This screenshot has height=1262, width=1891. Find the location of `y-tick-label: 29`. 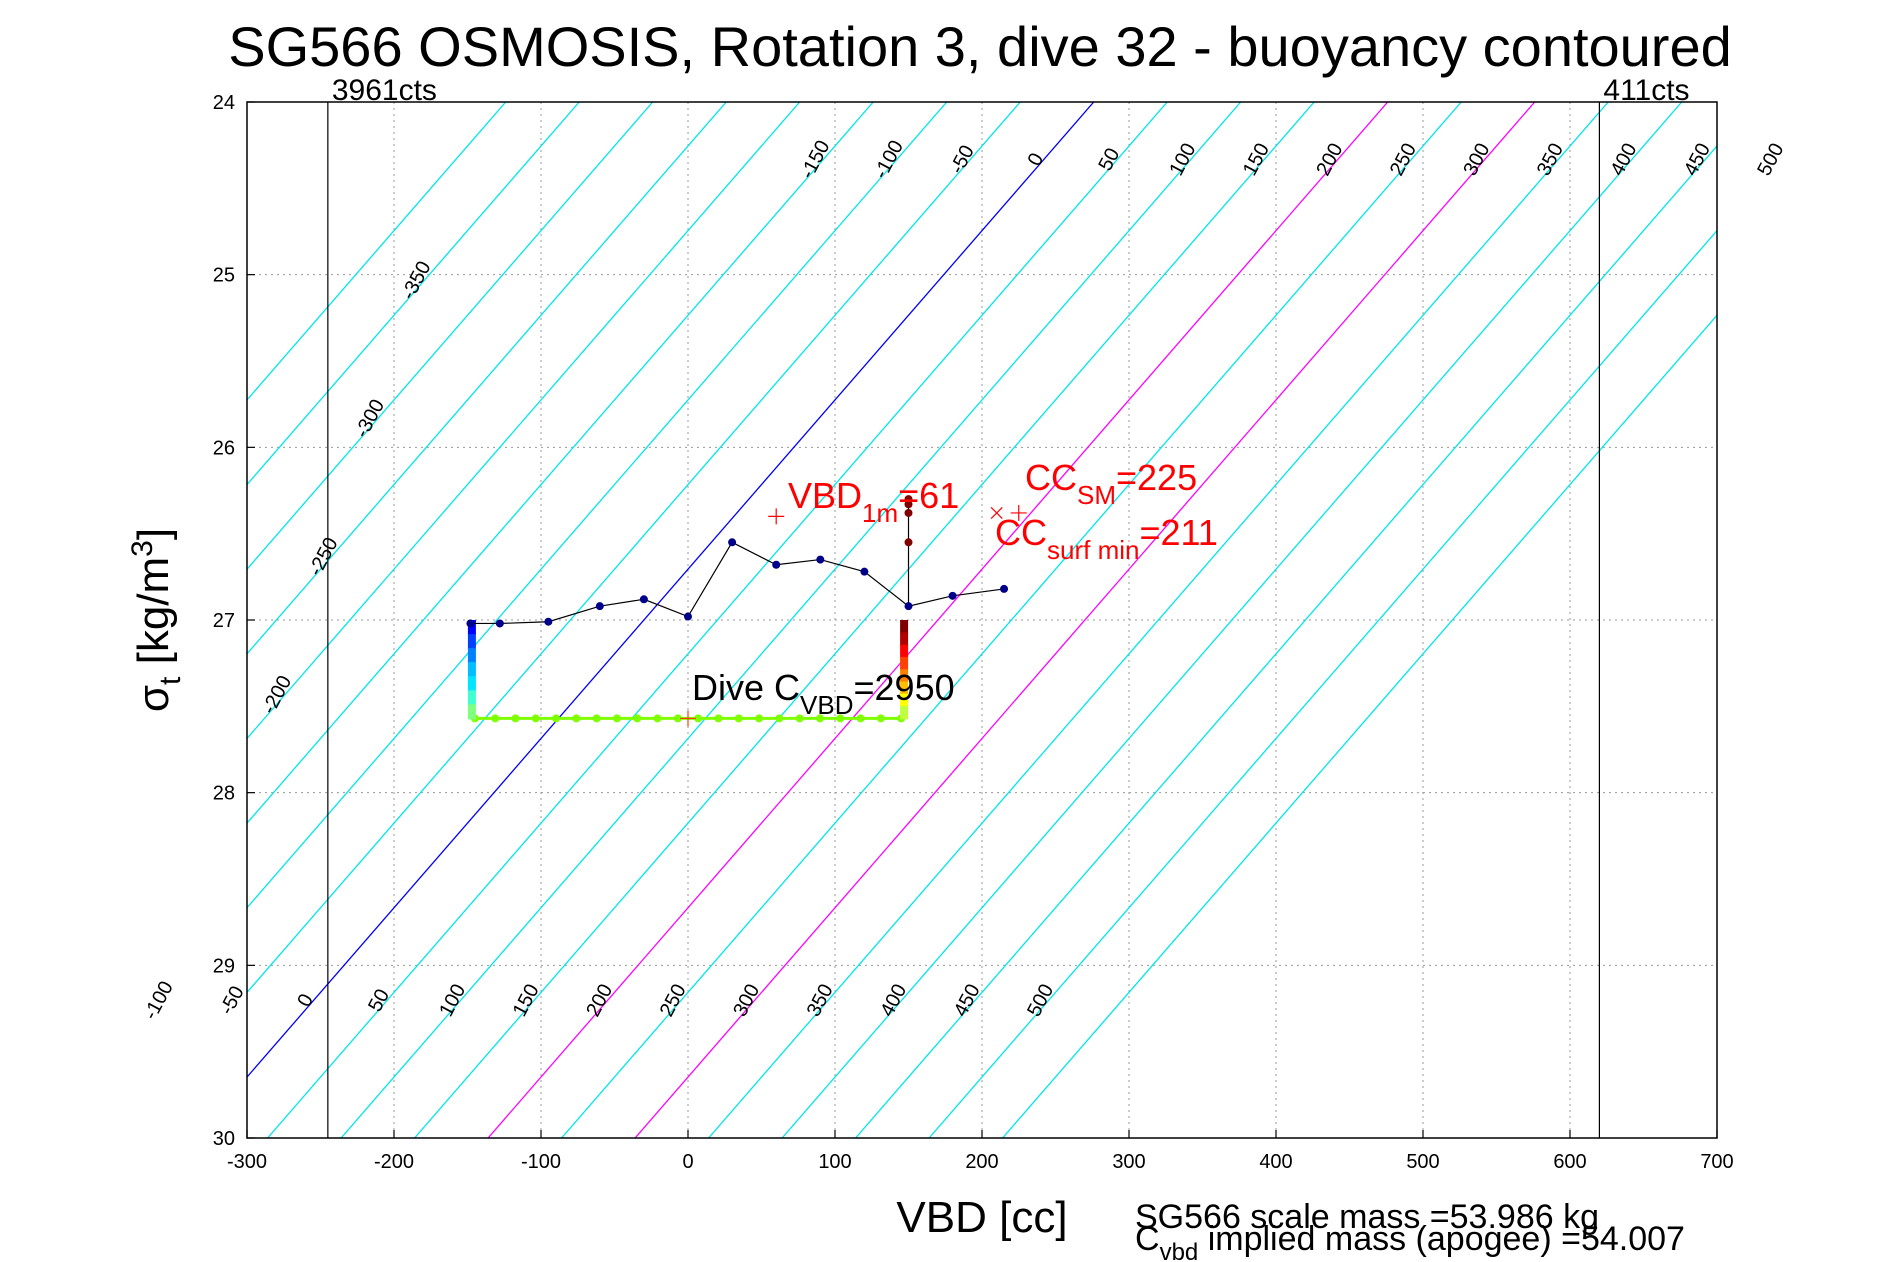

y-tick-label: 29 is located at coordinates (224, 966).